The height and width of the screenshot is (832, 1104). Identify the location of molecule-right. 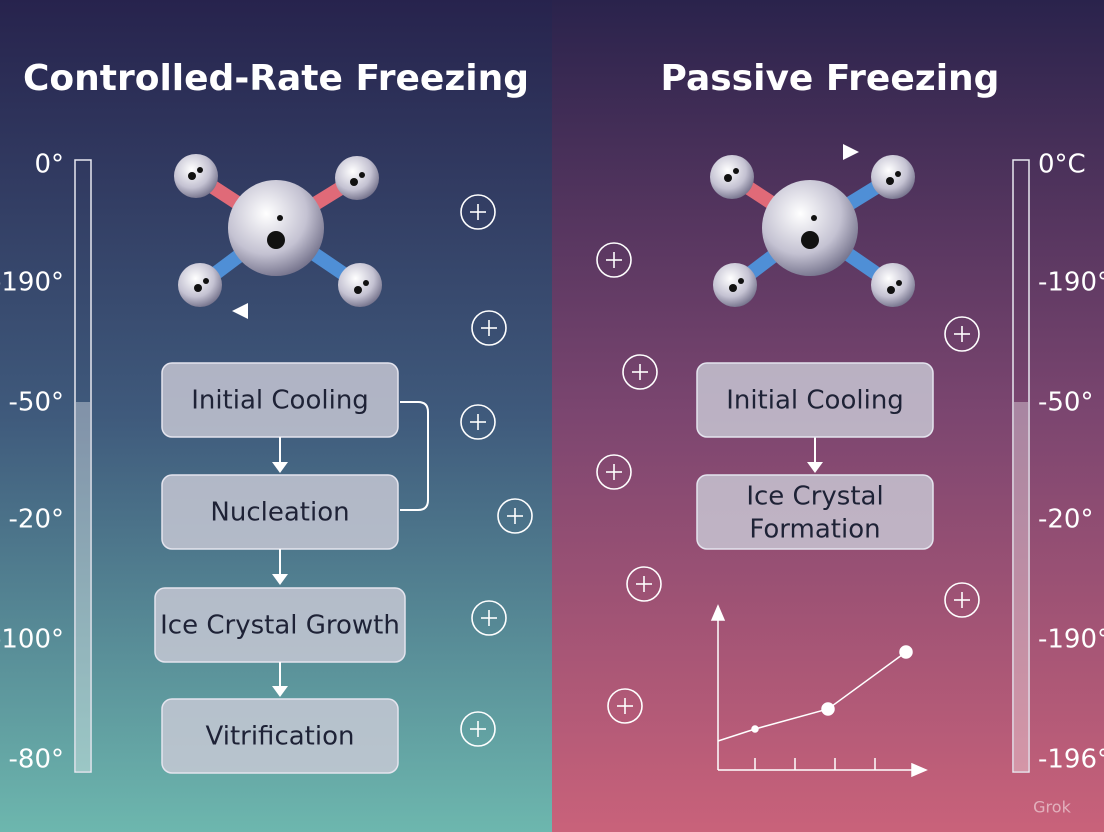
(812, 225).